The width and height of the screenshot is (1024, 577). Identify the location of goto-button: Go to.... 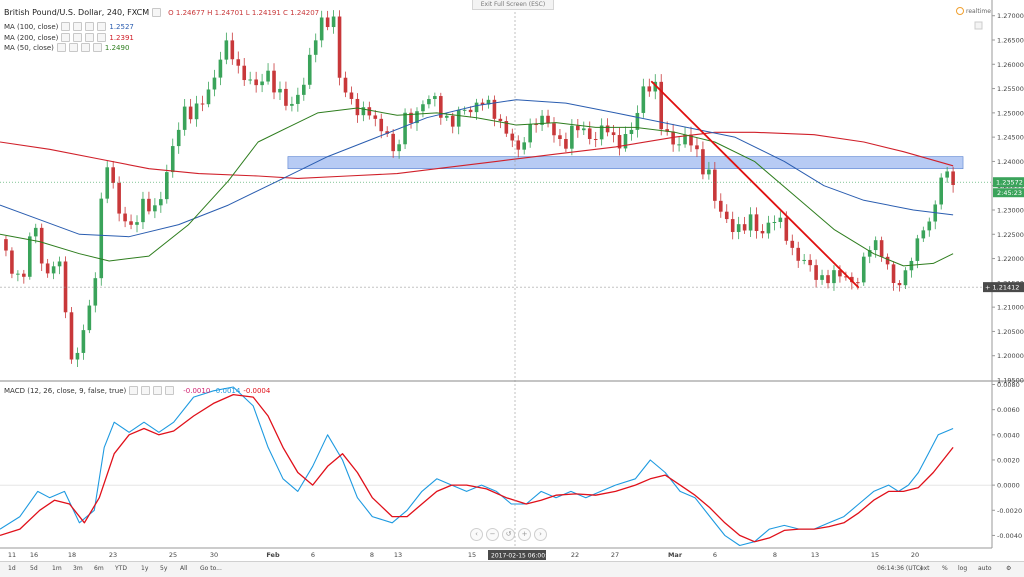
(211, 568).